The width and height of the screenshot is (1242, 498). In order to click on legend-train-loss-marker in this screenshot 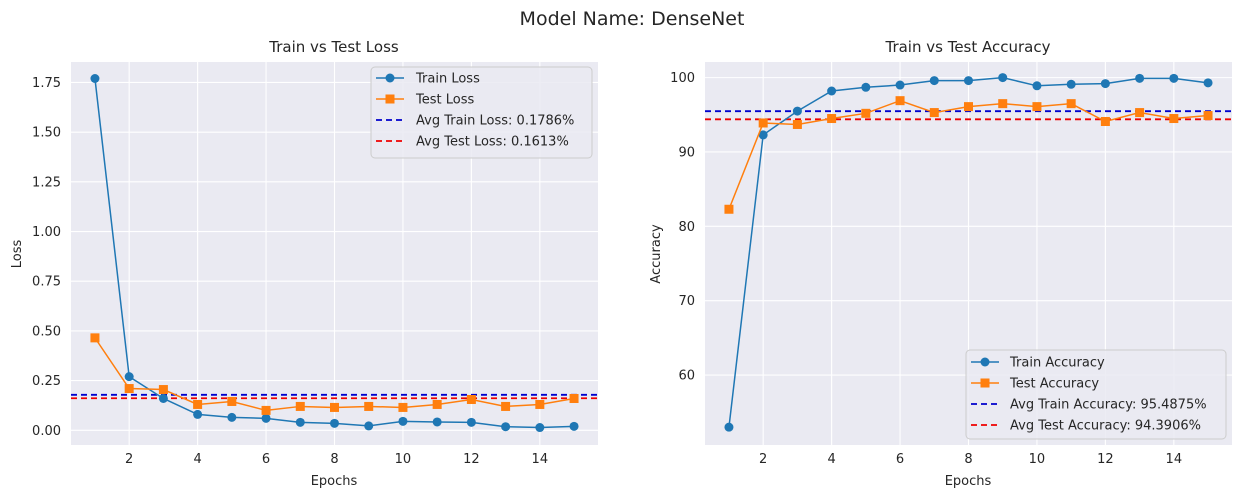, I will do `click(390, 78)`.